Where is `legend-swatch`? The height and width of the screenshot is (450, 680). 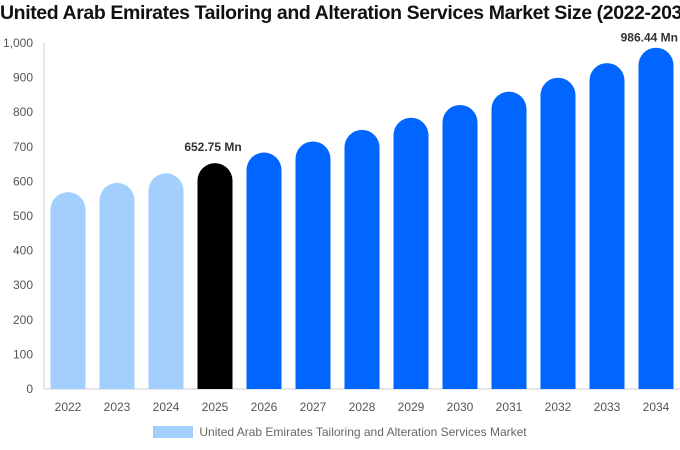 legend-swatch is located at coordinates (173, 432).